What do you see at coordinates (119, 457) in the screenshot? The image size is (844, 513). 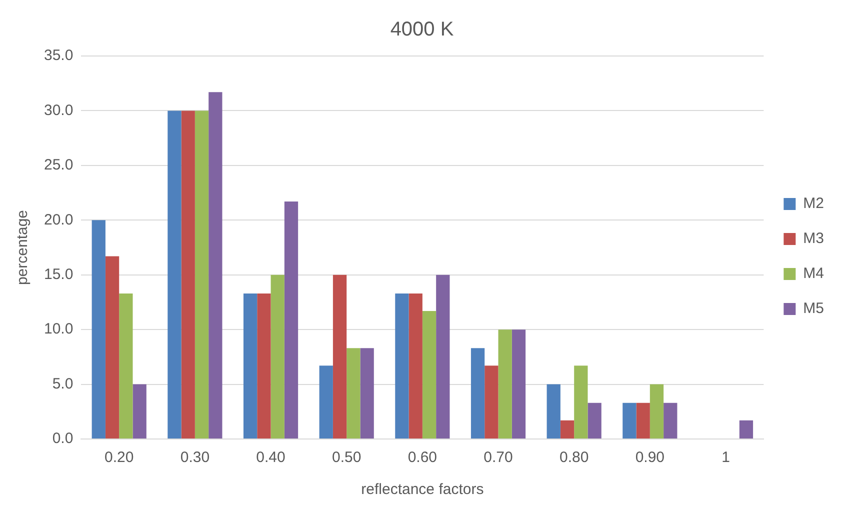 I see `x-tick-label: 0.20` at bounding box center [119, 457].